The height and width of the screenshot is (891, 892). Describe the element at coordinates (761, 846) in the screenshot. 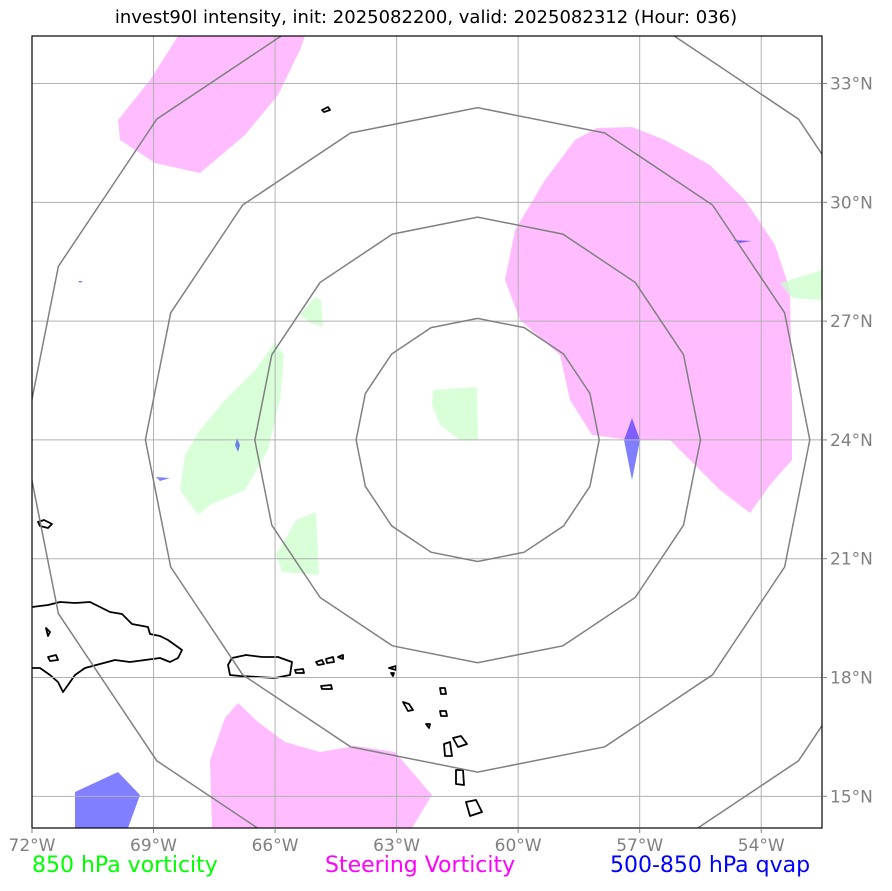

I see `lon-tick-label: 54°W` at that location.